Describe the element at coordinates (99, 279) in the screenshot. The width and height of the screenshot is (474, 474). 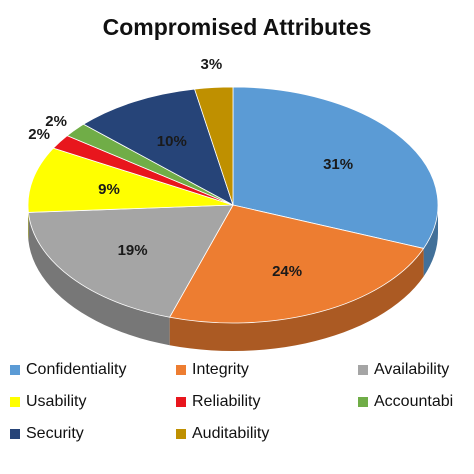
I see `slice-side-availability` at that location.